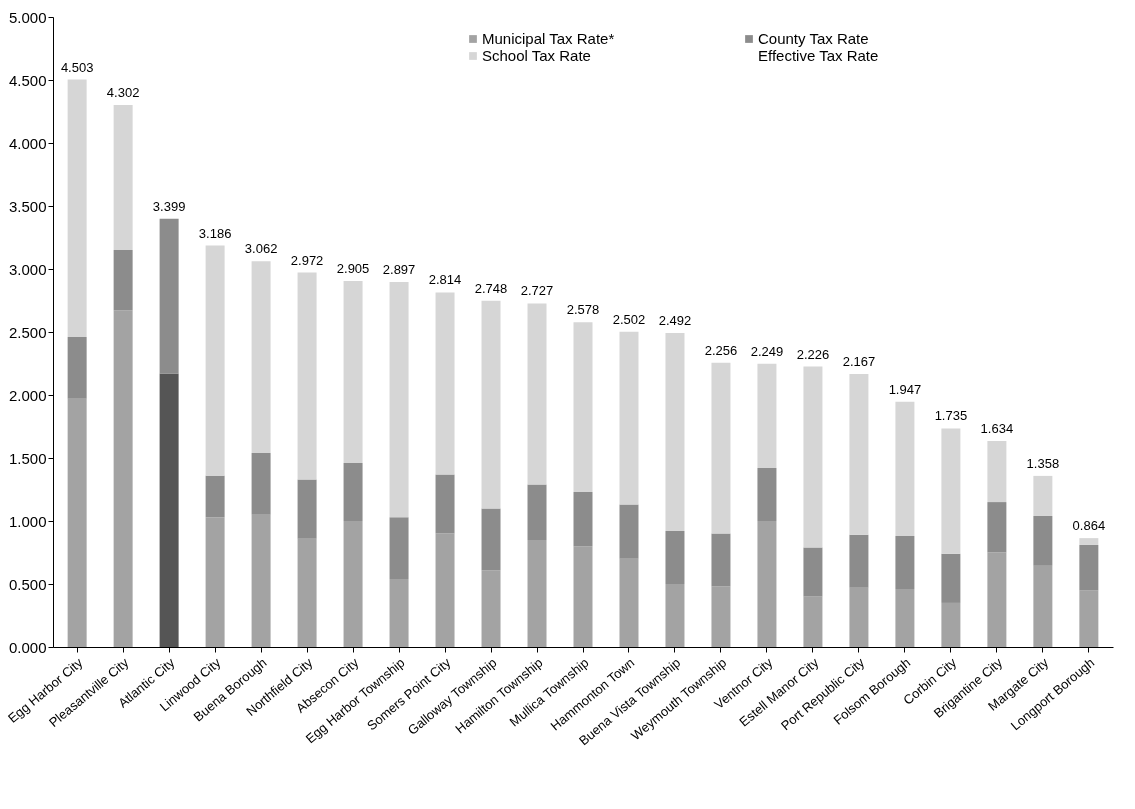 This screenshot has width=1135, height=809. I want to click on y-tick-label: 1.500, so click(27, 458).